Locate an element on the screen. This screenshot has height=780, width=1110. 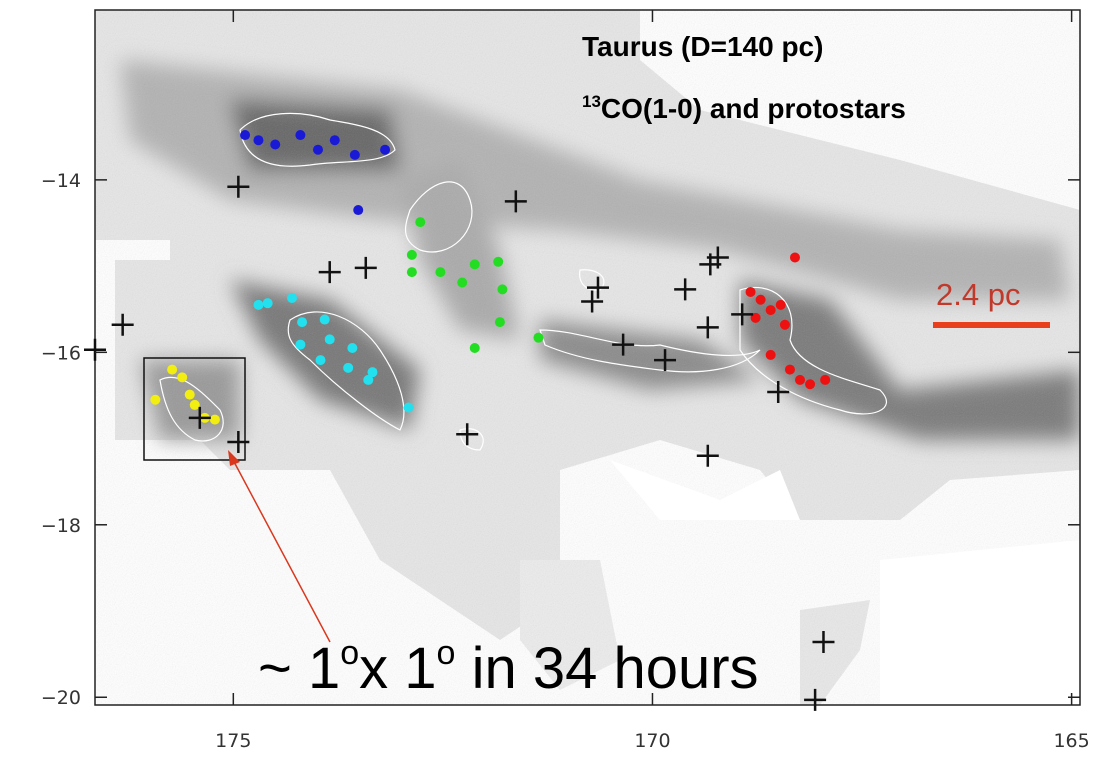
superscript: 13 is located at coordinates (591, 101).